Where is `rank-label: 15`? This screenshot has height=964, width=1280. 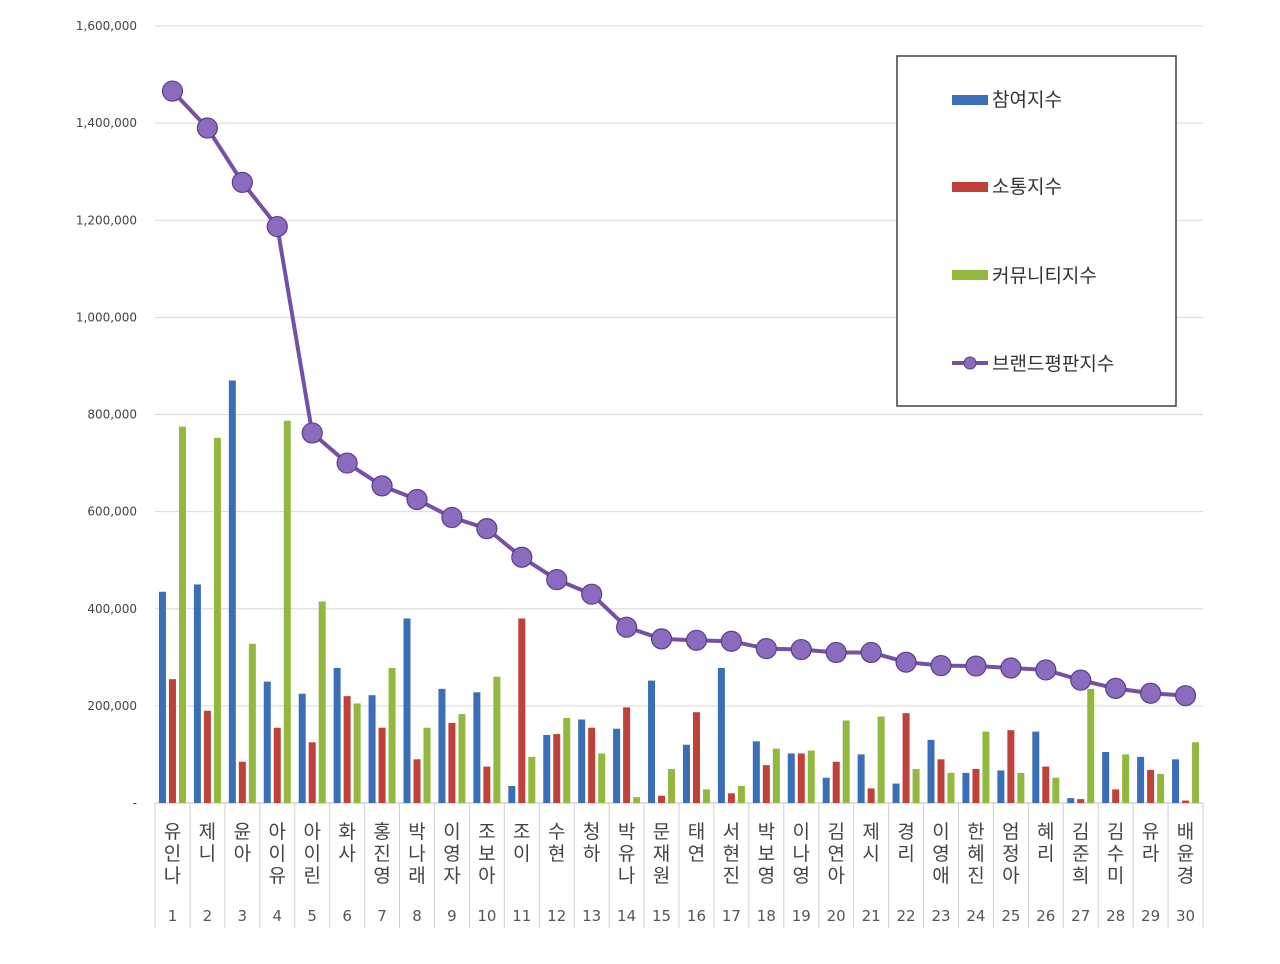
rank-label: 15 is located at coordinates (661, 916).